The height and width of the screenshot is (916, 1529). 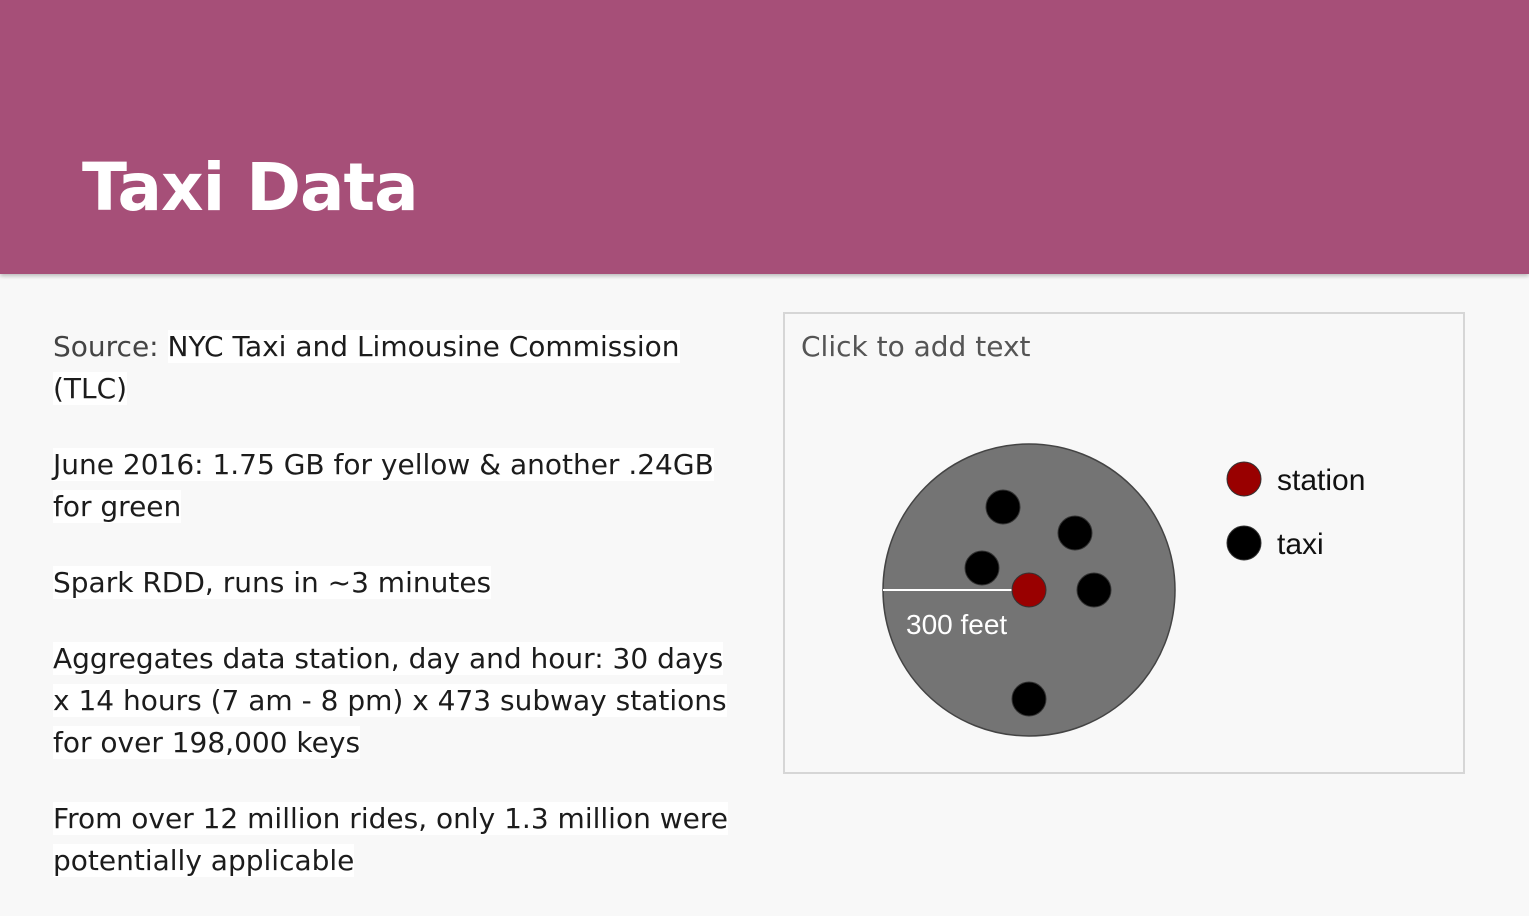 What do you see at coordinates (250, 187) in the screenshot?
I see `slide-title: Taxi Data` at bounding box center [250, 187].